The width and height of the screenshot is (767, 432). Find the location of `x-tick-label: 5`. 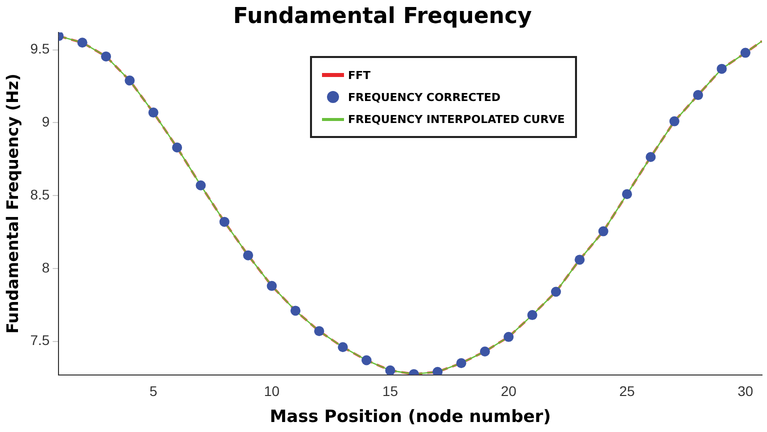

x-tick-label: 5 is located at coordinates (153, 391).